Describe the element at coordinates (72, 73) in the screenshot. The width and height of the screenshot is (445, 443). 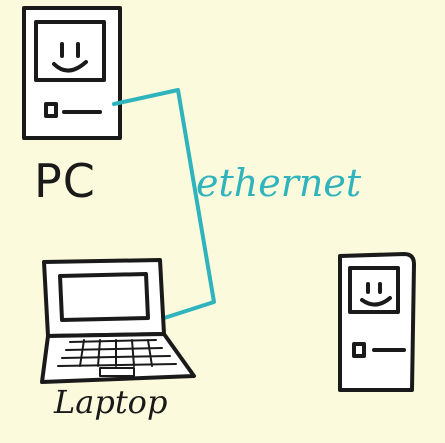
I see `pc-computer-icon` at that location.